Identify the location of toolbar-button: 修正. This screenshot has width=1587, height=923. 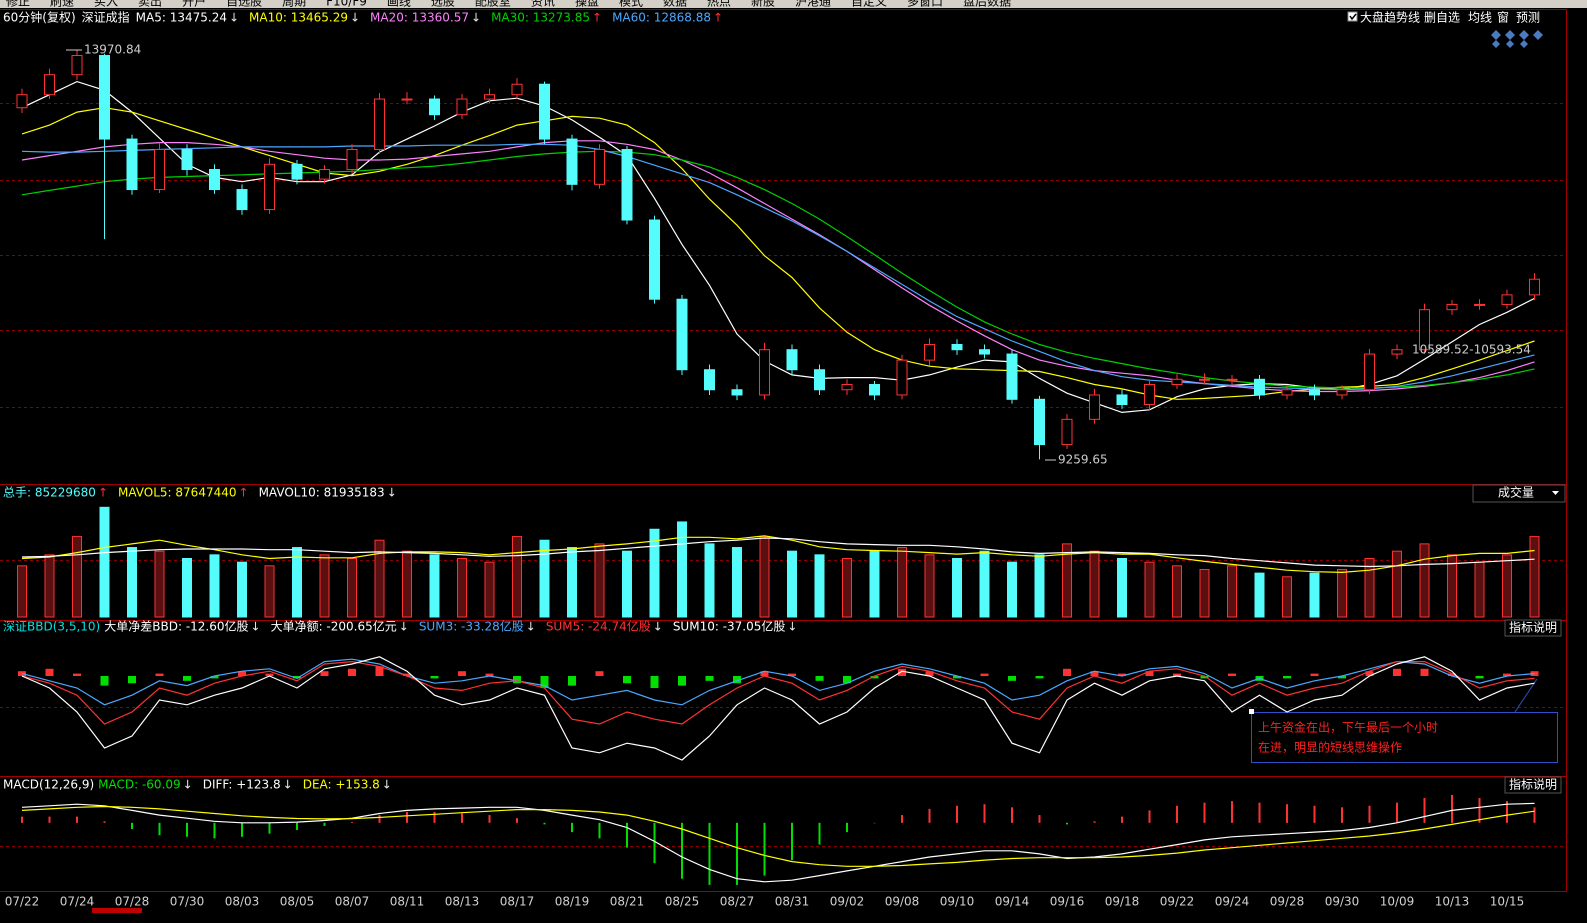
(18, 4).